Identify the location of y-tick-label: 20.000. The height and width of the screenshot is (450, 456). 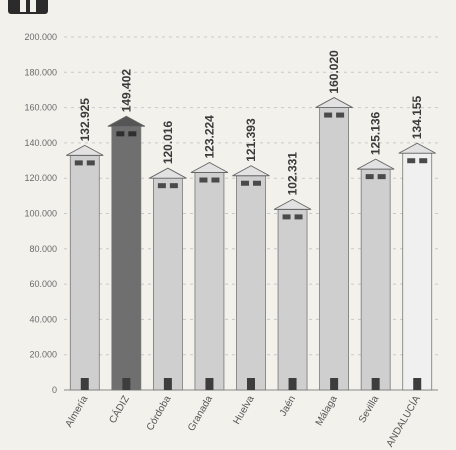
(43, 355).